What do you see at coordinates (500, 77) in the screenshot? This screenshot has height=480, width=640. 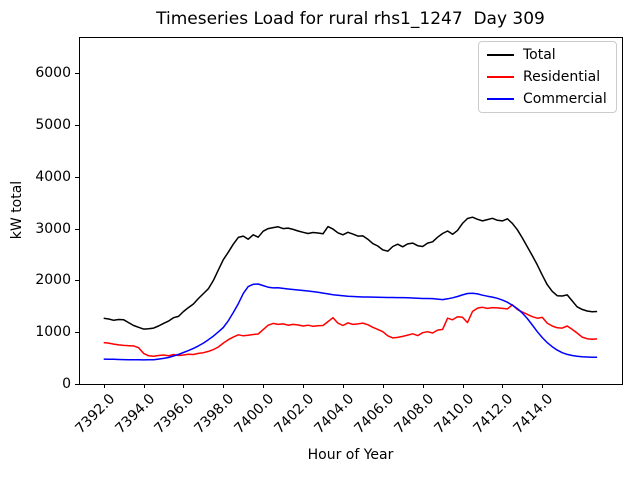 I see `residential-line-swatch` at bounding box center [500, 77].